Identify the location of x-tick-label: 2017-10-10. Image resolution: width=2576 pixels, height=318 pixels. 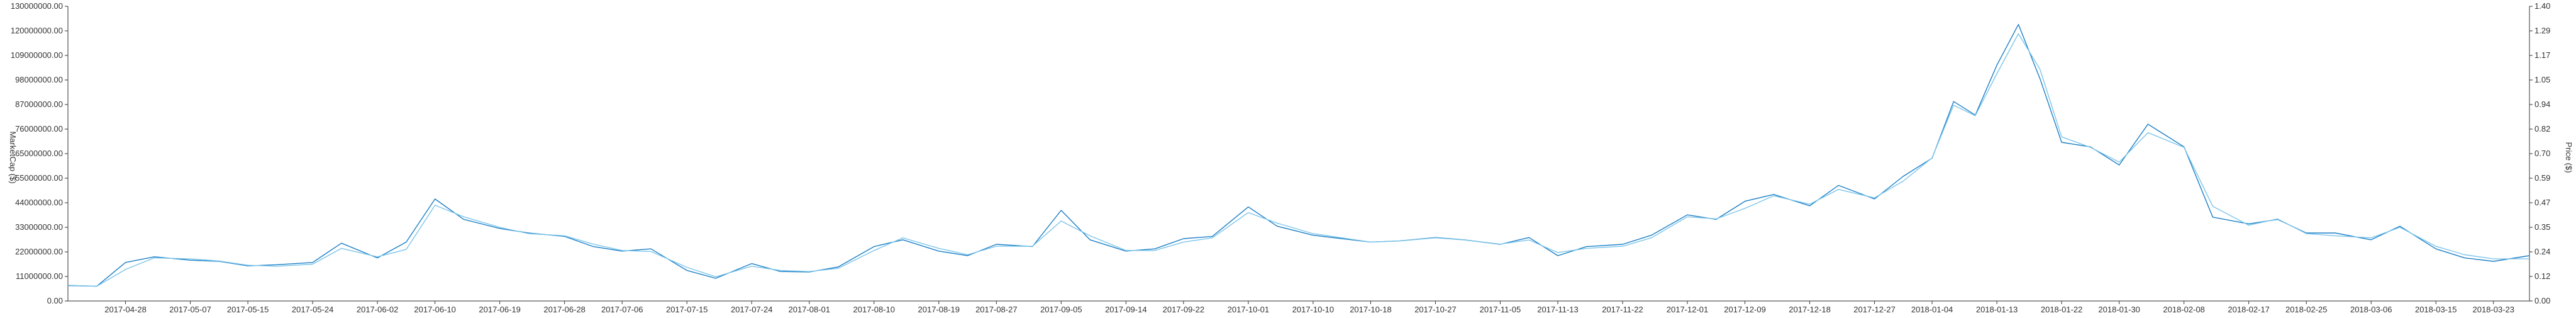
(1313, 309).